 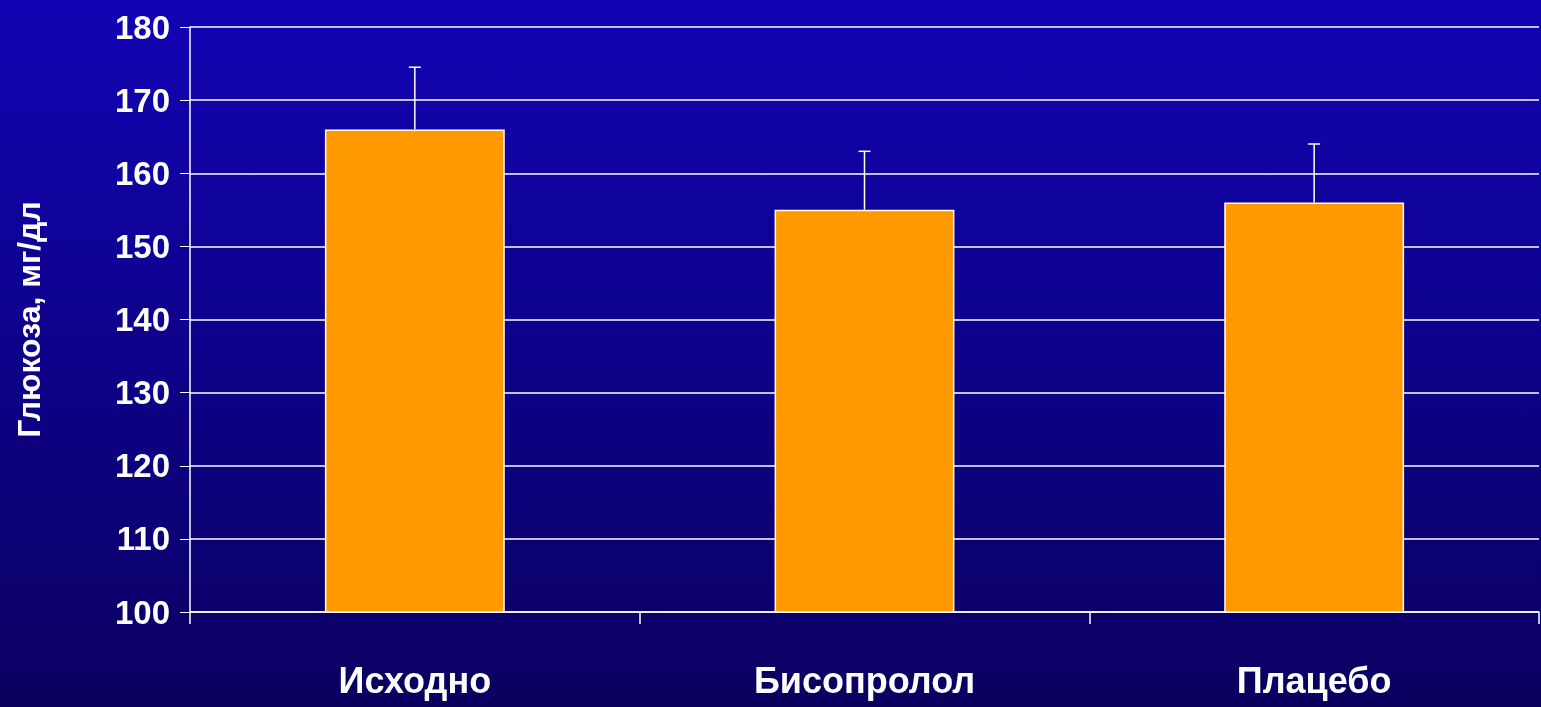 What do you see at coordinates (142, 100) in the screenshot?
I see `y-tick-label: 170` at bounding box center [142, 100].